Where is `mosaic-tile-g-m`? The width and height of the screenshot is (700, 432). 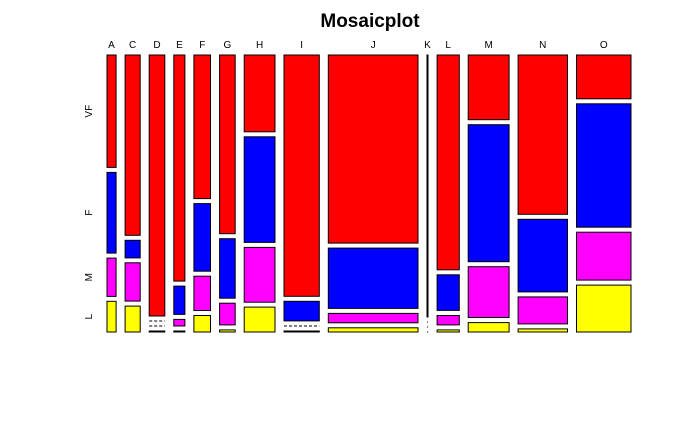
mosaic-tile-g-m is located at coordinates (227, 314).